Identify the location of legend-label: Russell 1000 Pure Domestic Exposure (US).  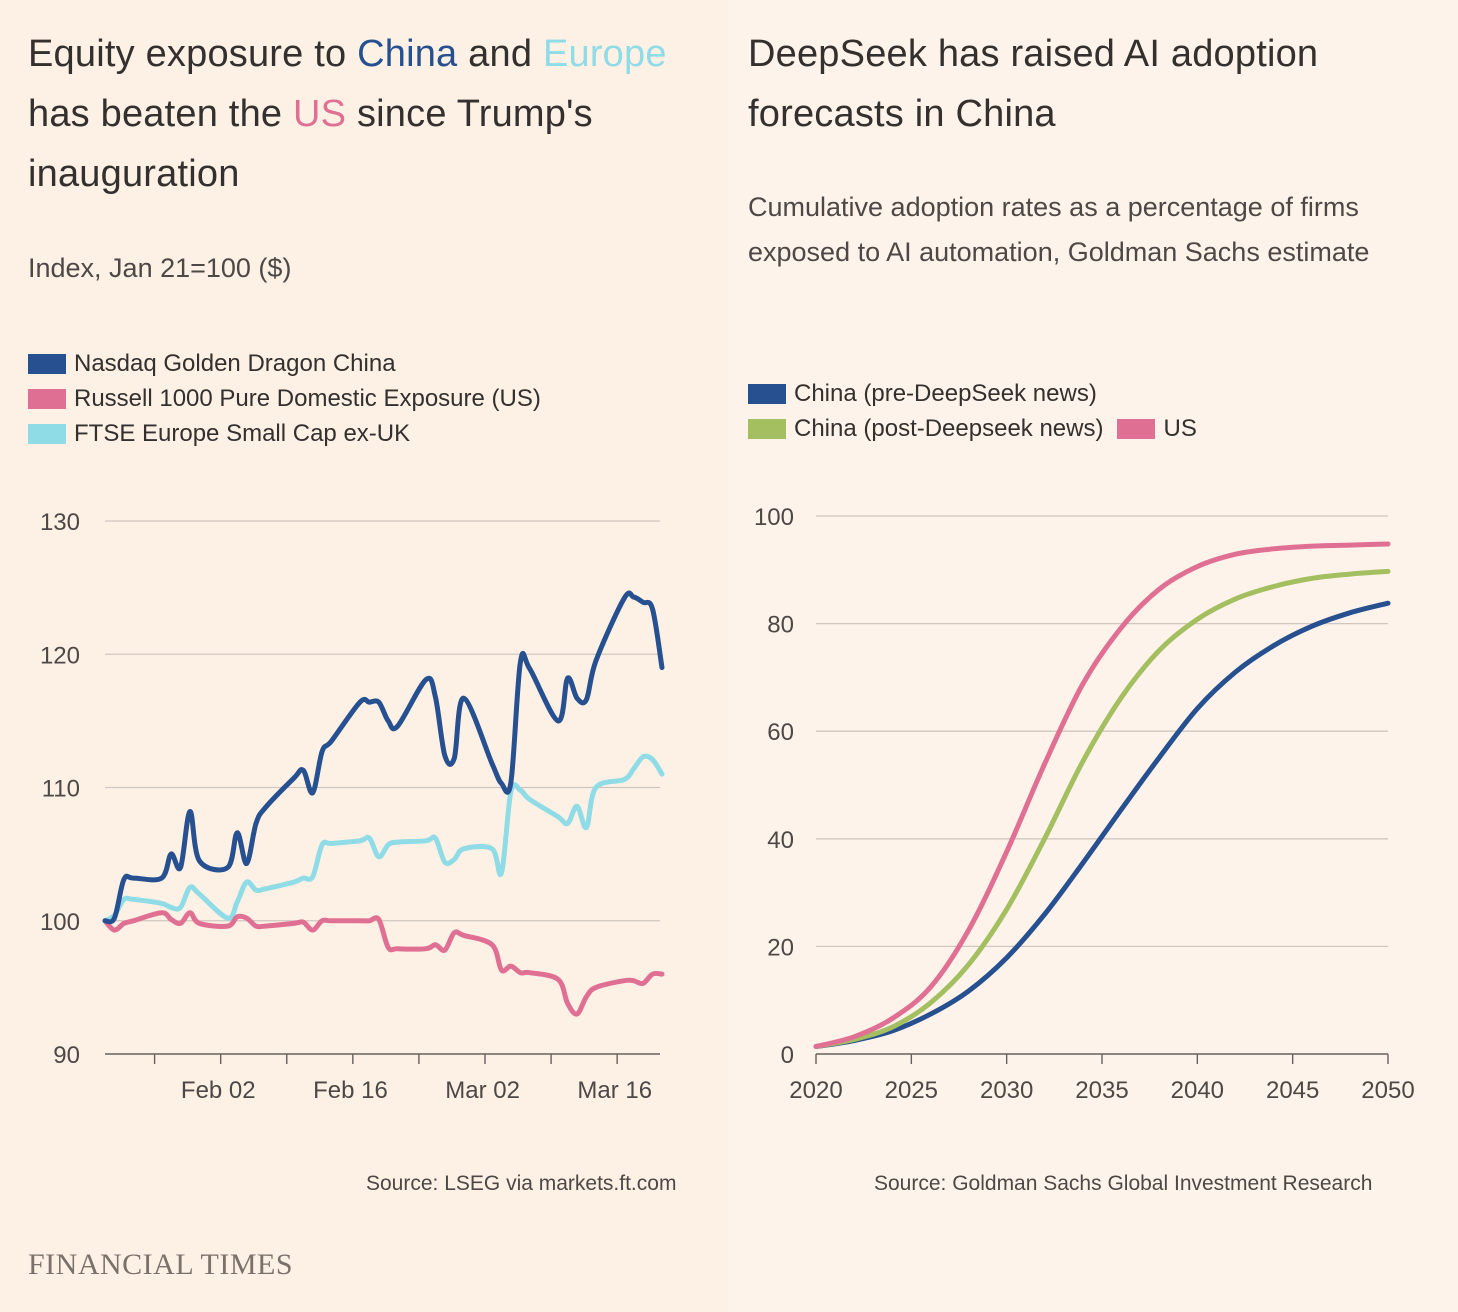
(307, 398).